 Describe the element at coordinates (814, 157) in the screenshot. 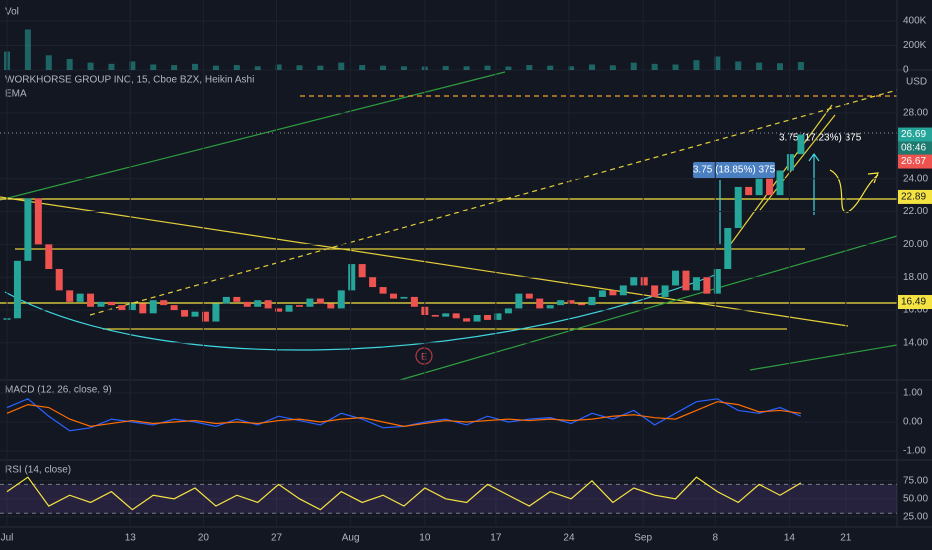

I see `arrow-head` at that location.